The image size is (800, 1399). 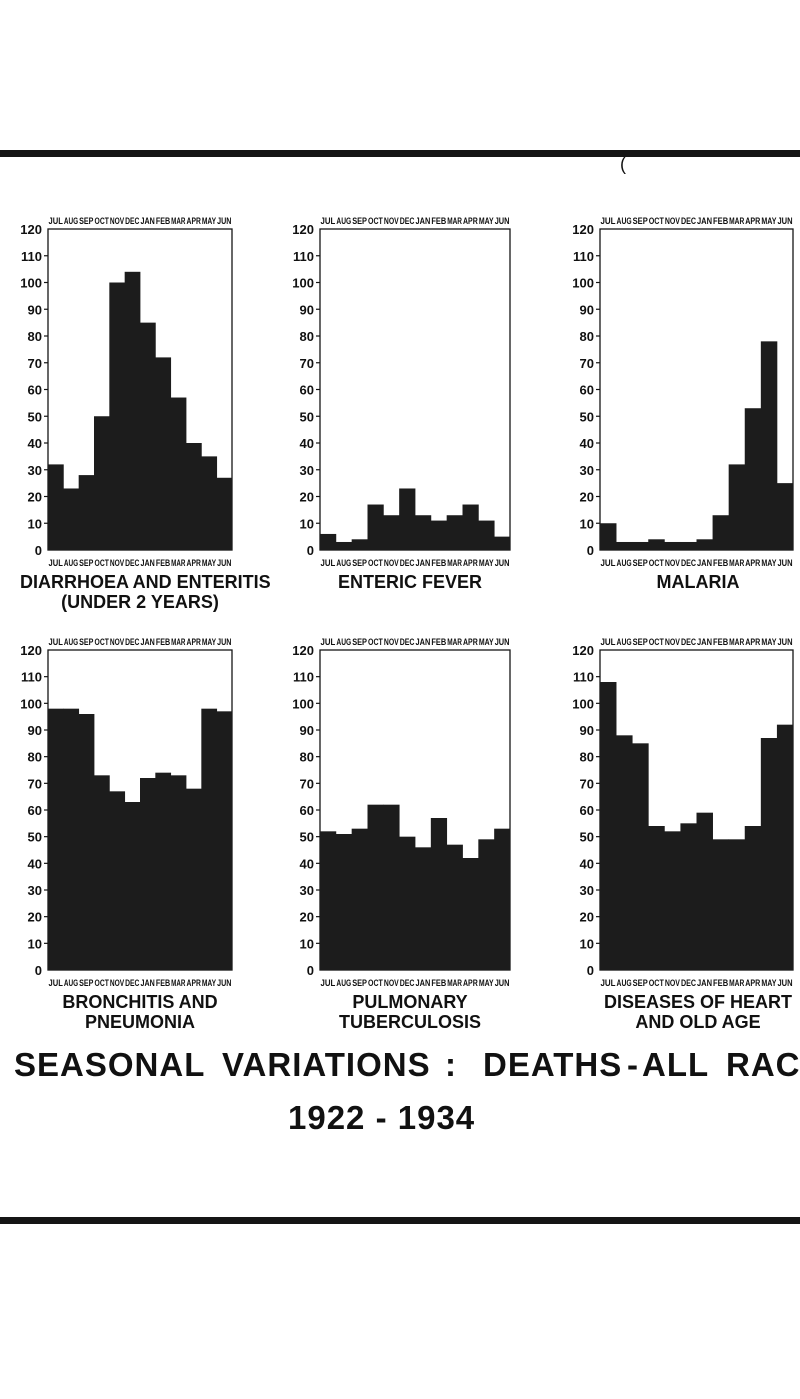 I want to click on caption-tuberculosis: PULMONARY TUBERCULOSIS, so click(x=409, y=1012).